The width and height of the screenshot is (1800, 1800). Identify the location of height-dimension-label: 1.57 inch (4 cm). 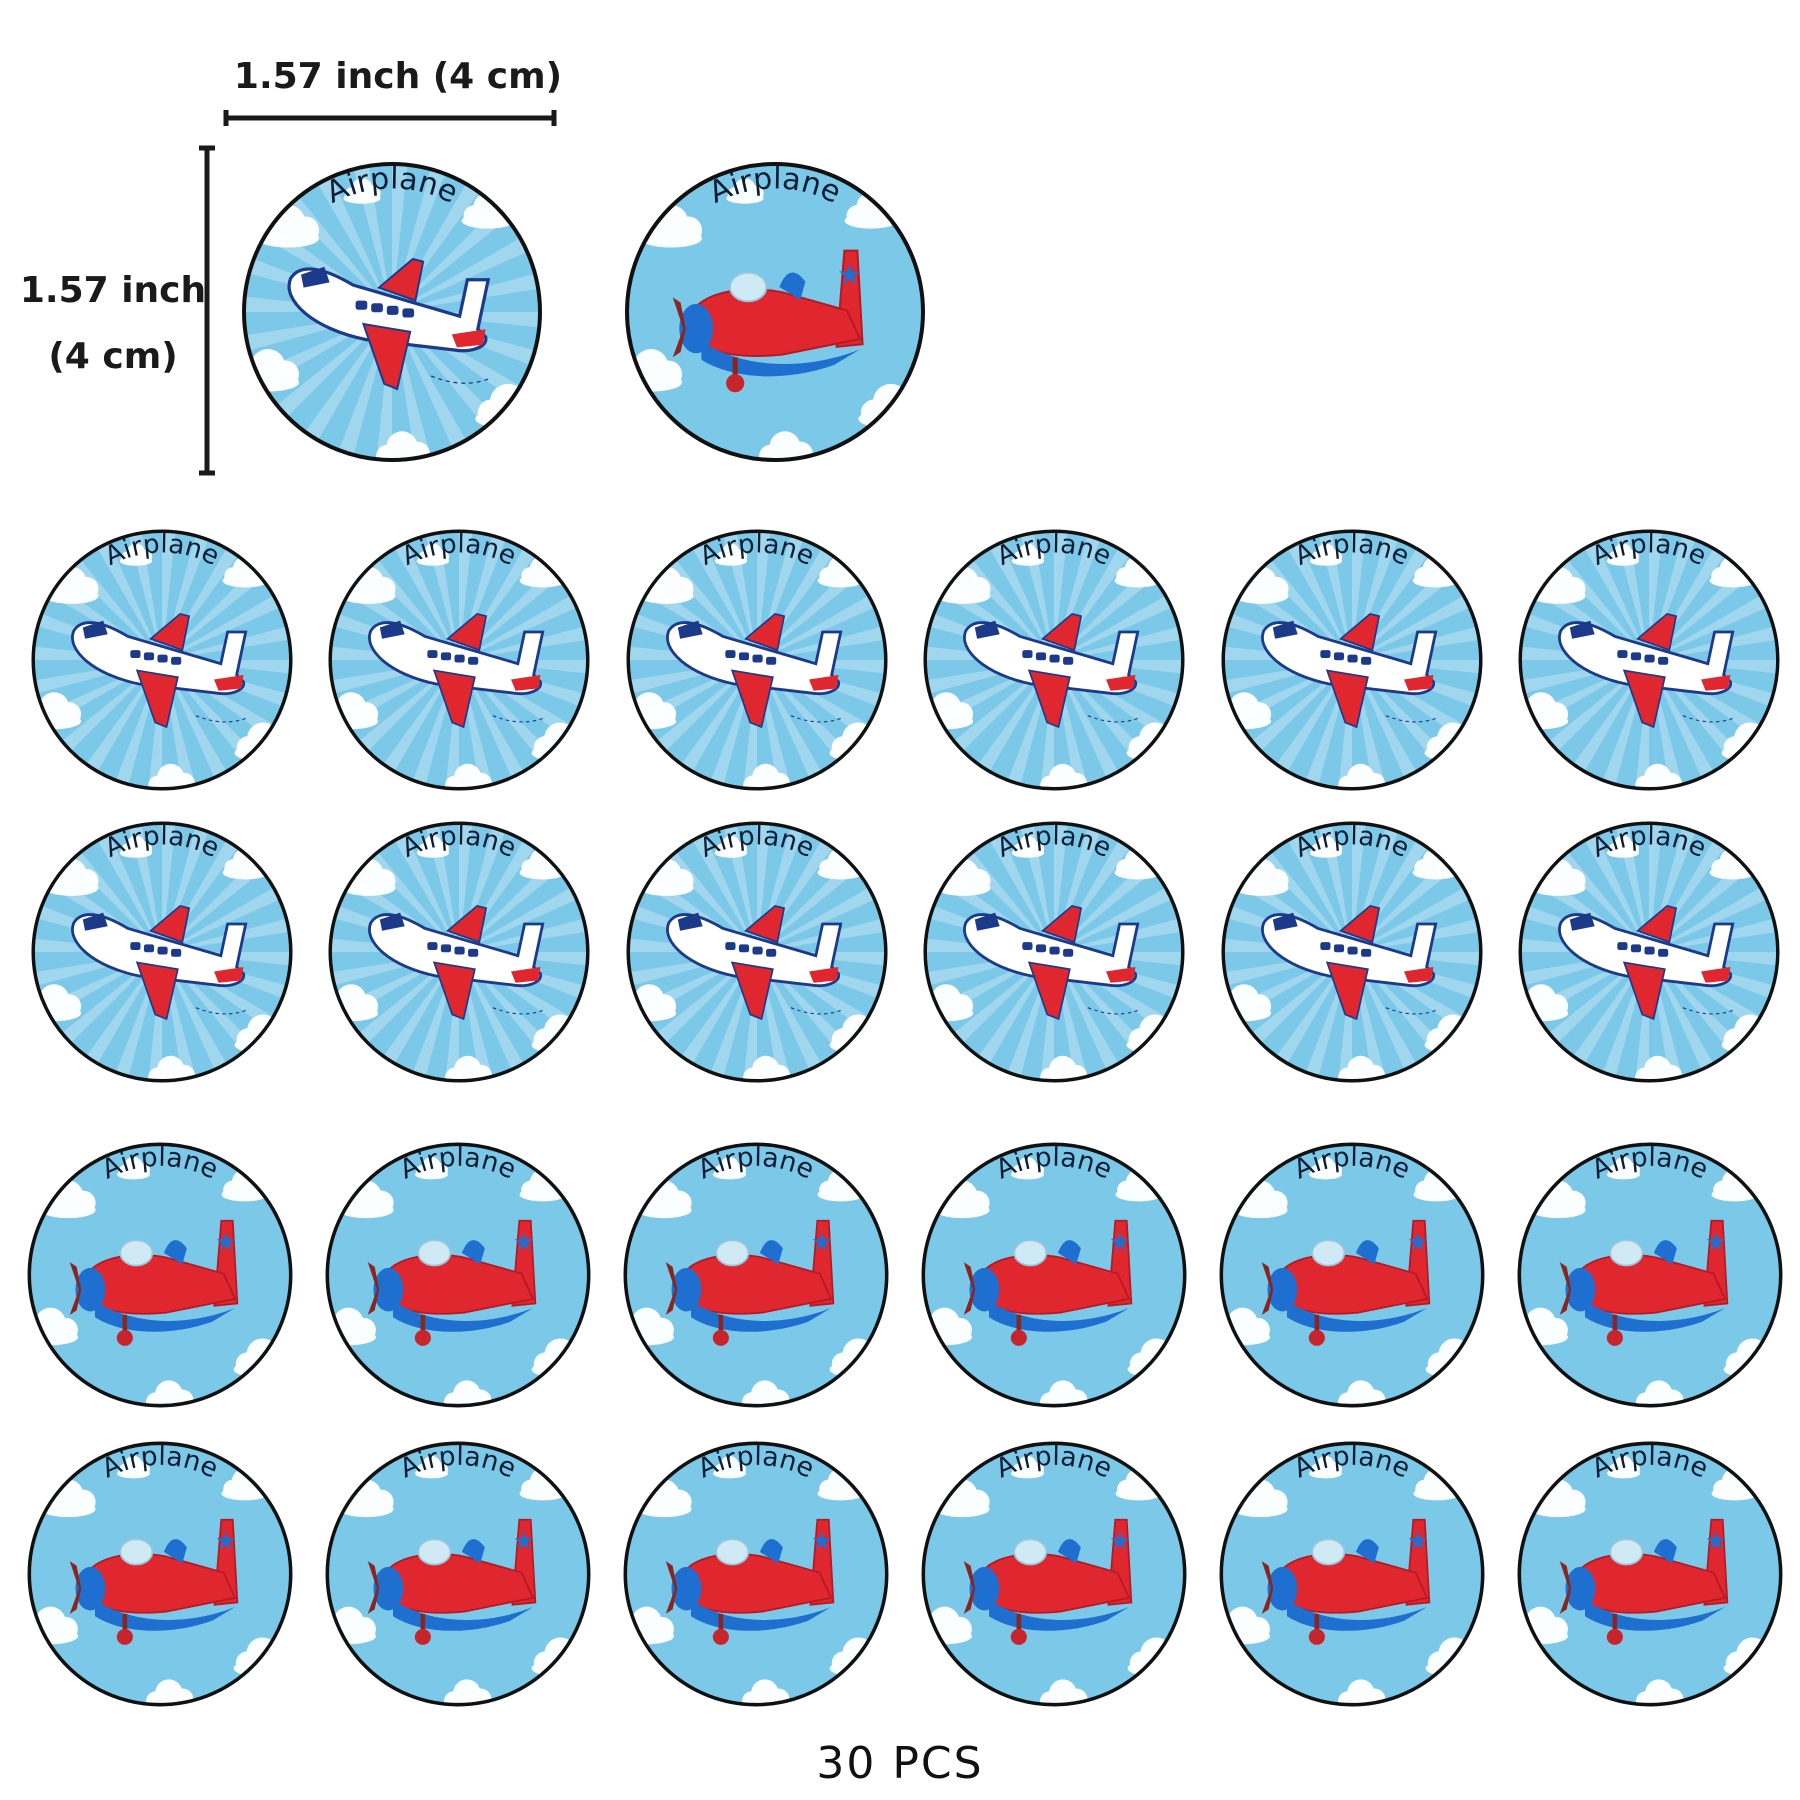
(113, 324).